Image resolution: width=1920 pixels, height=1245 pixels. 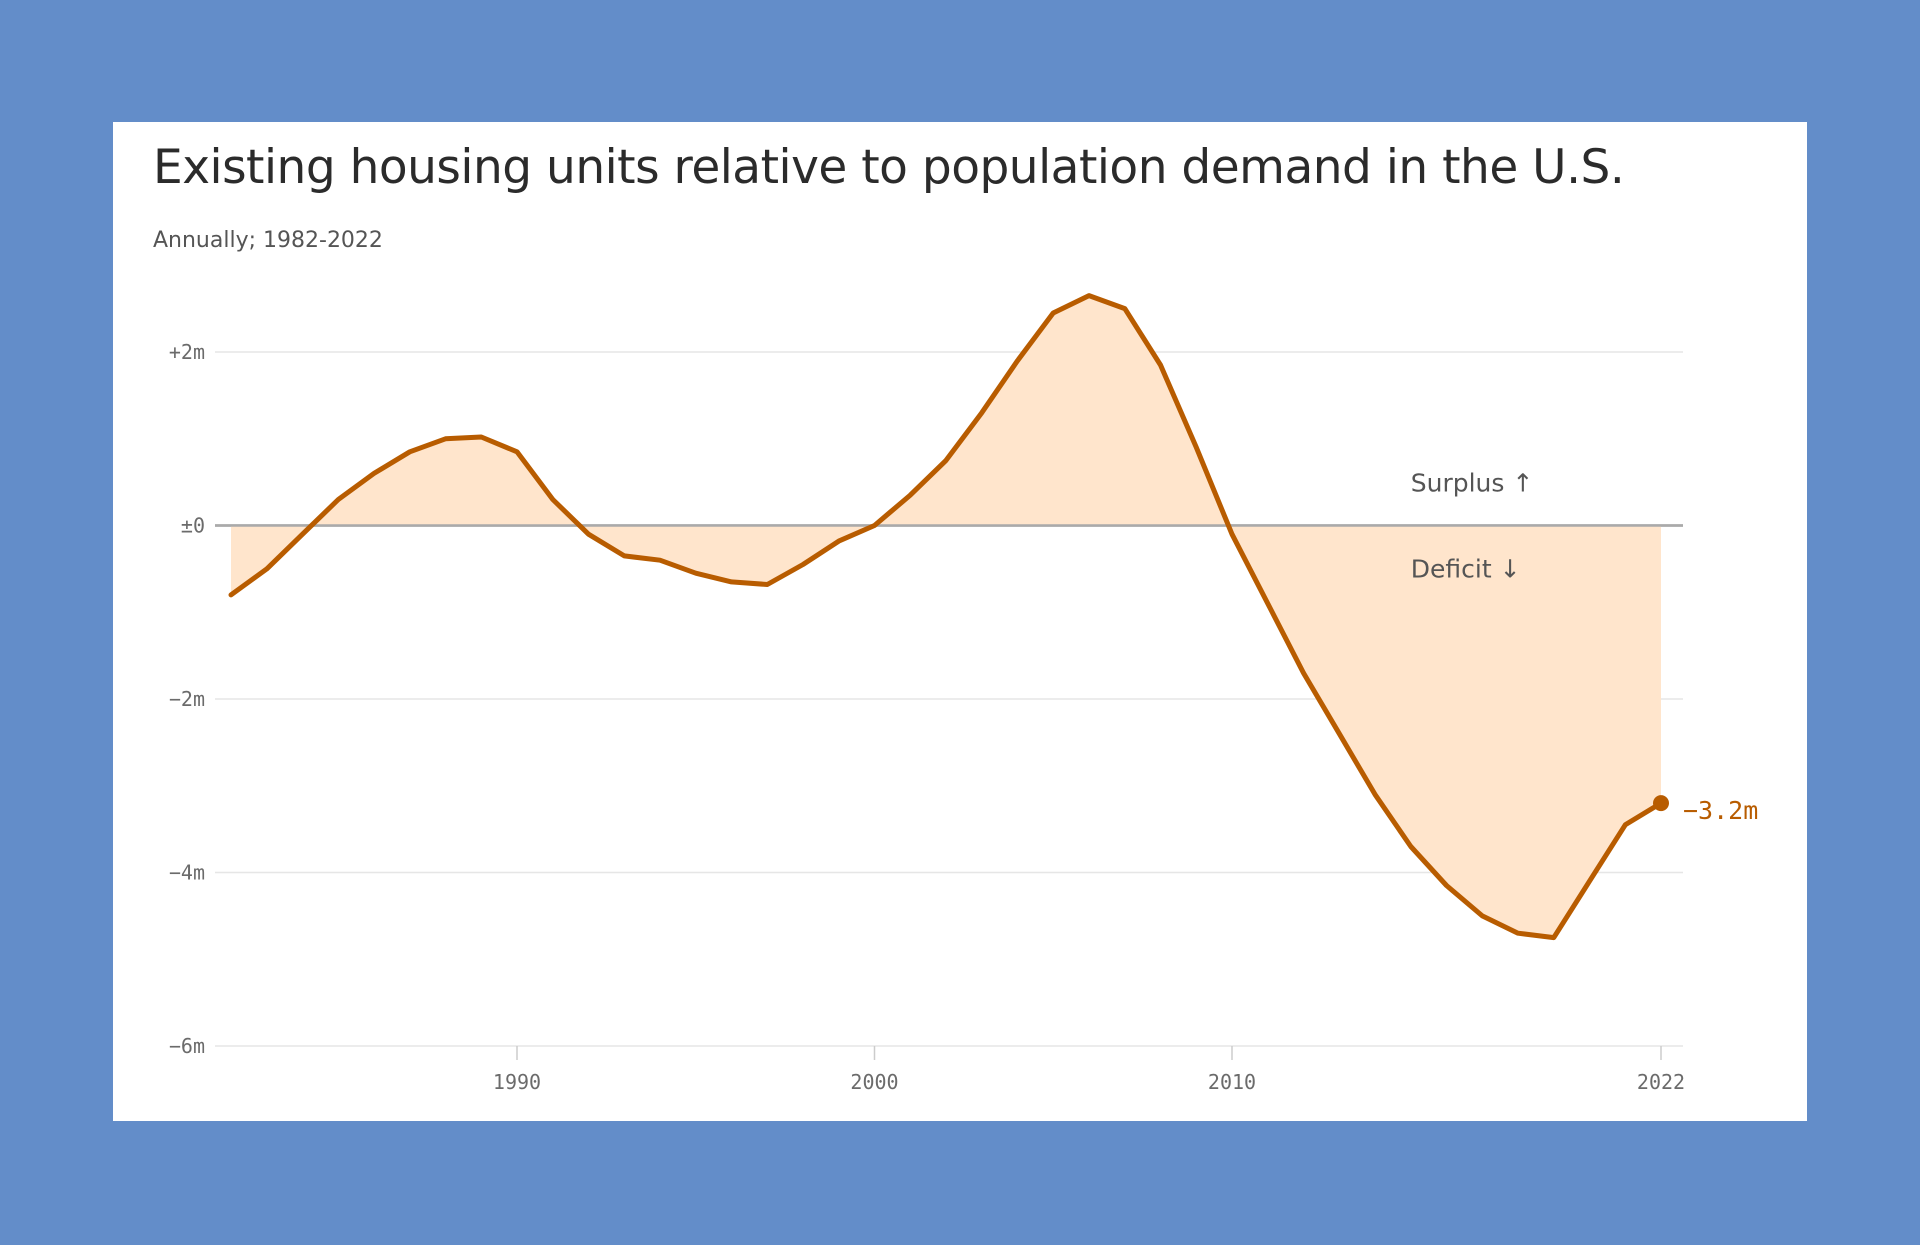 What do you see at coordinates (874, 1082) in the screenshot?
I see `x-tick-label: 2000` at bounding box center [874, 1082].